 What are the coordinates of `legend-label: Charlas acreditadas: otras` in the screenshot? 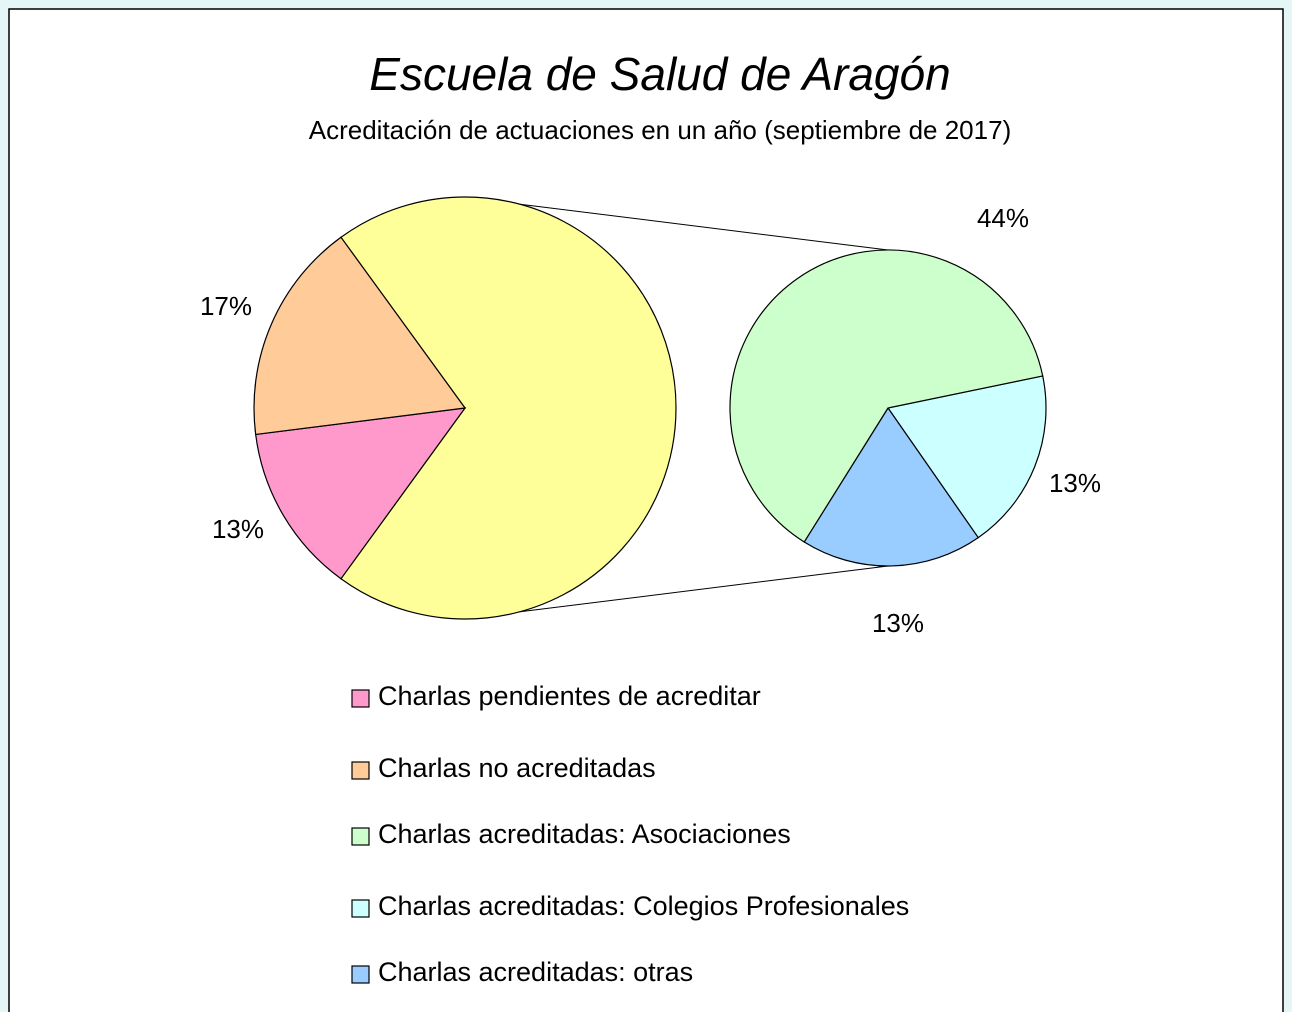 It's located at (535, 972).